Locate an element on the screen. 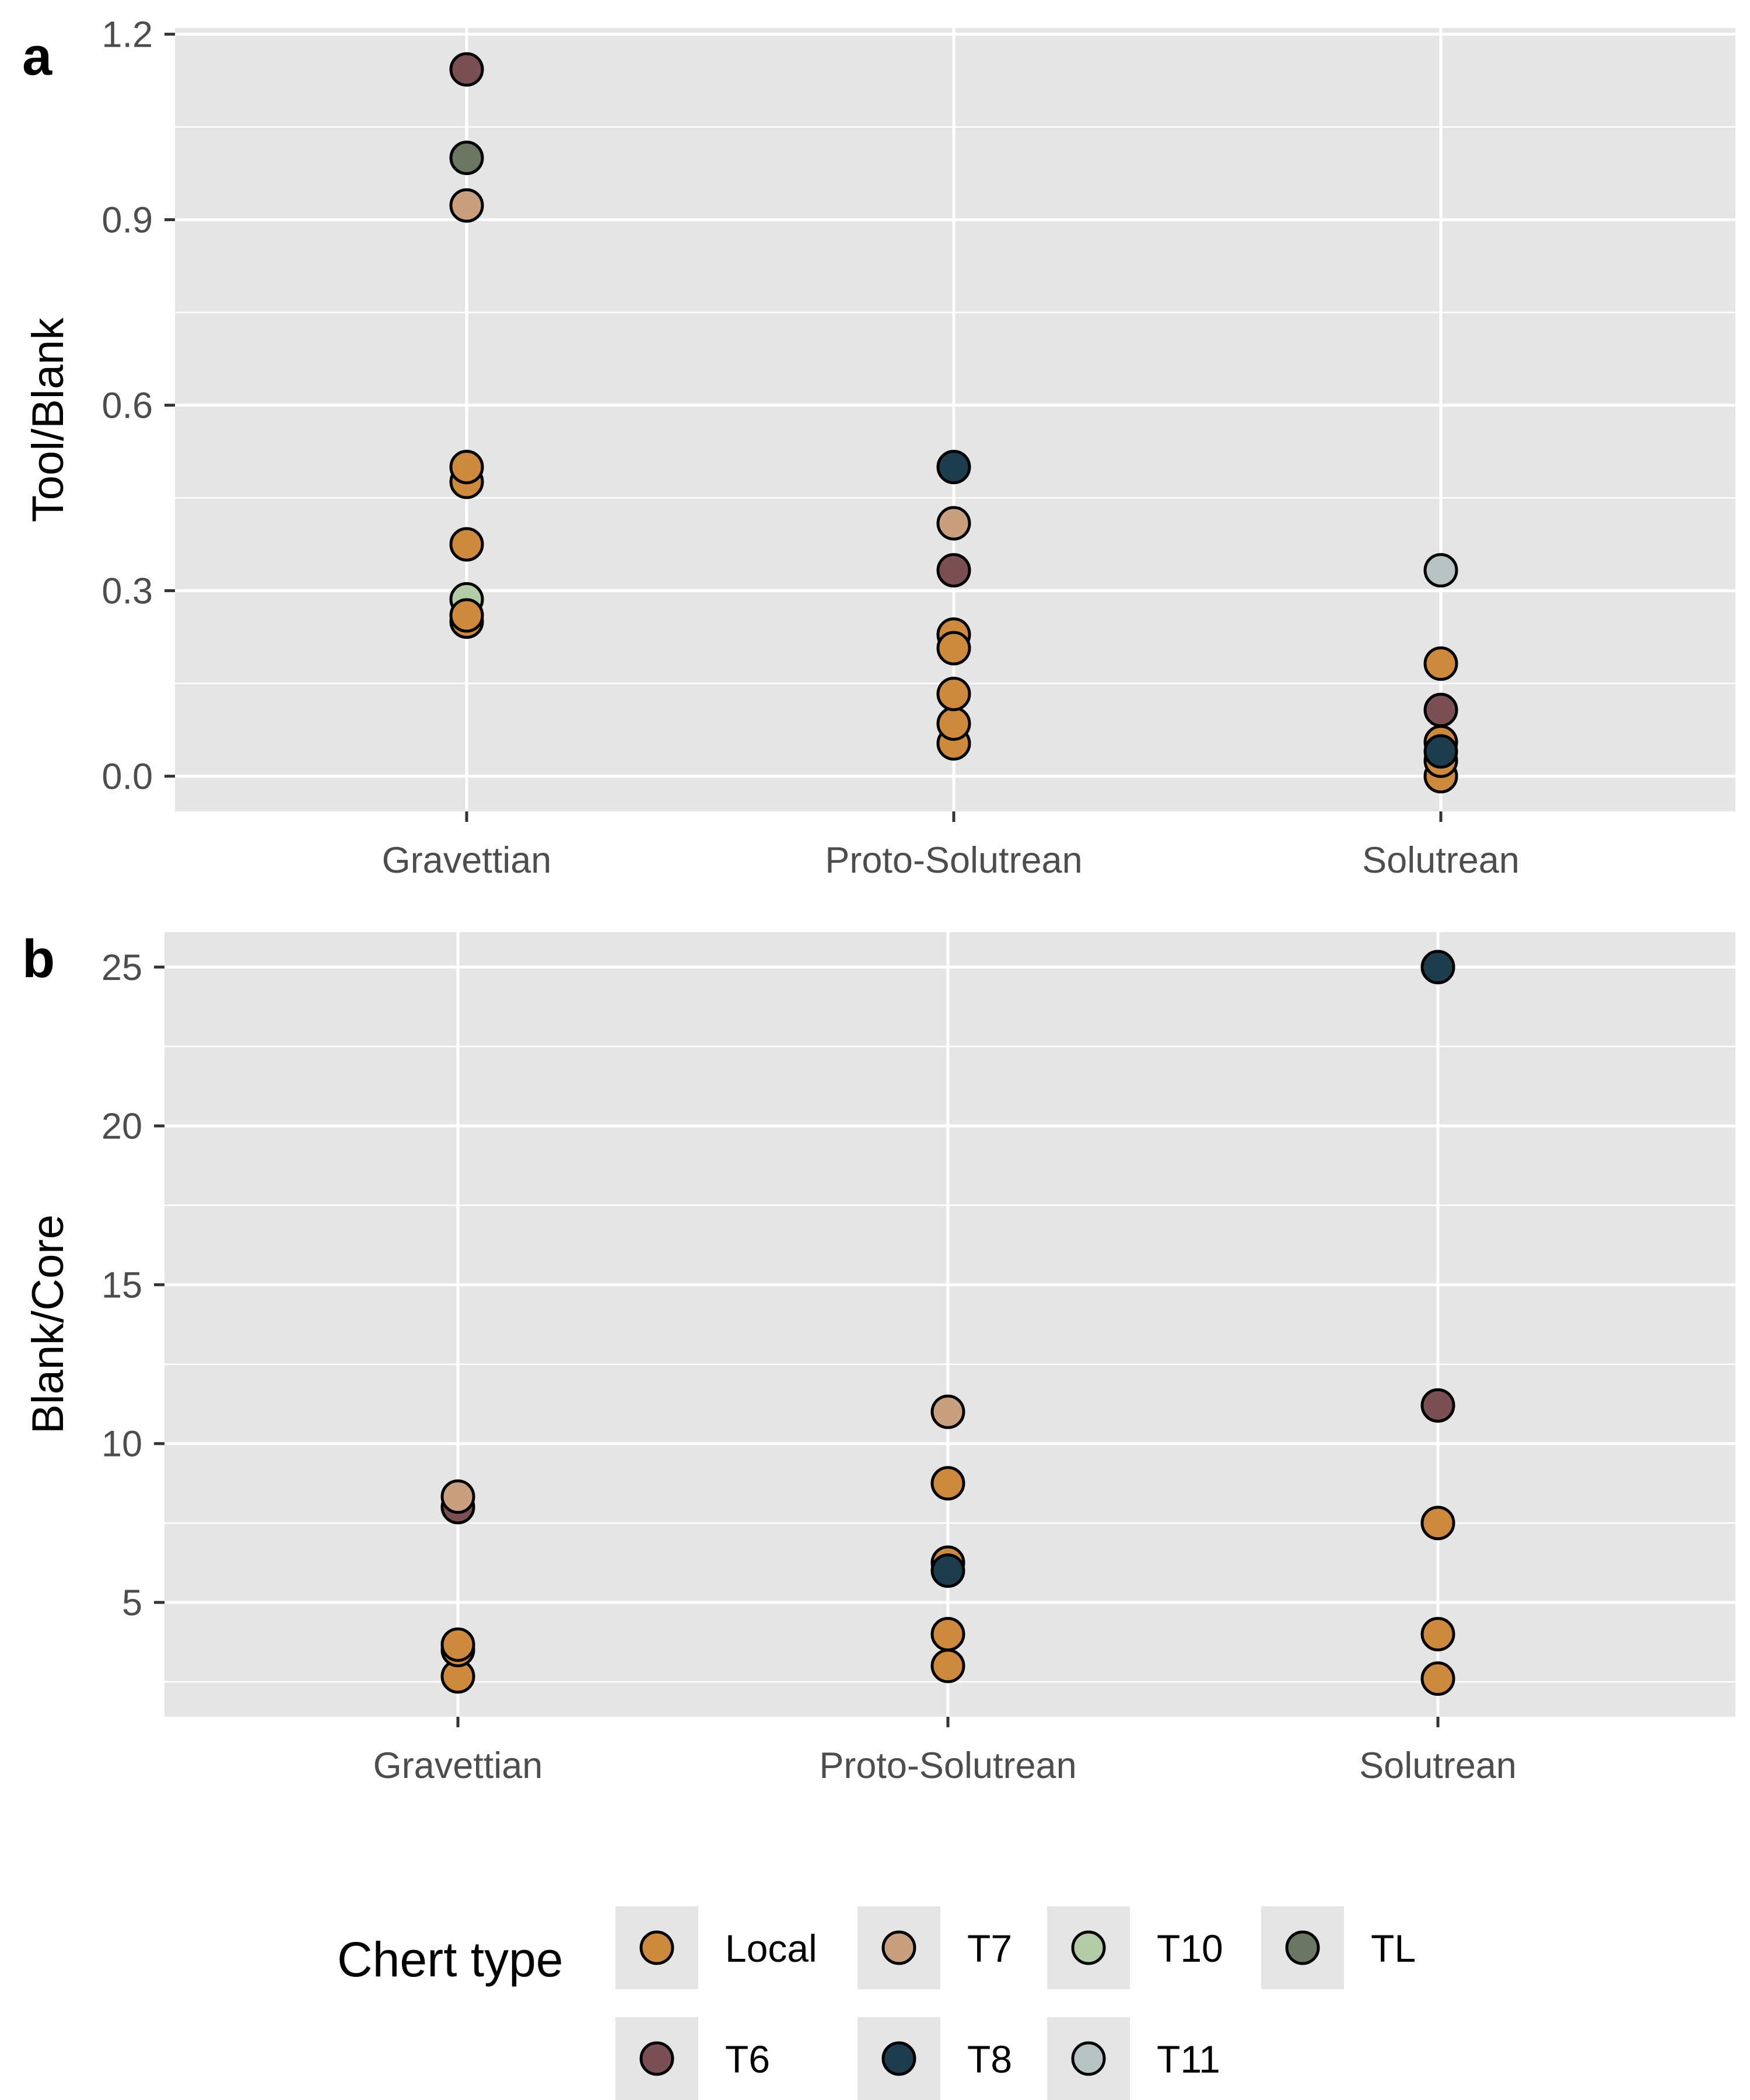 The image size is (1750, 2100). panel-b-label: b is located at coordinates (38, 959).